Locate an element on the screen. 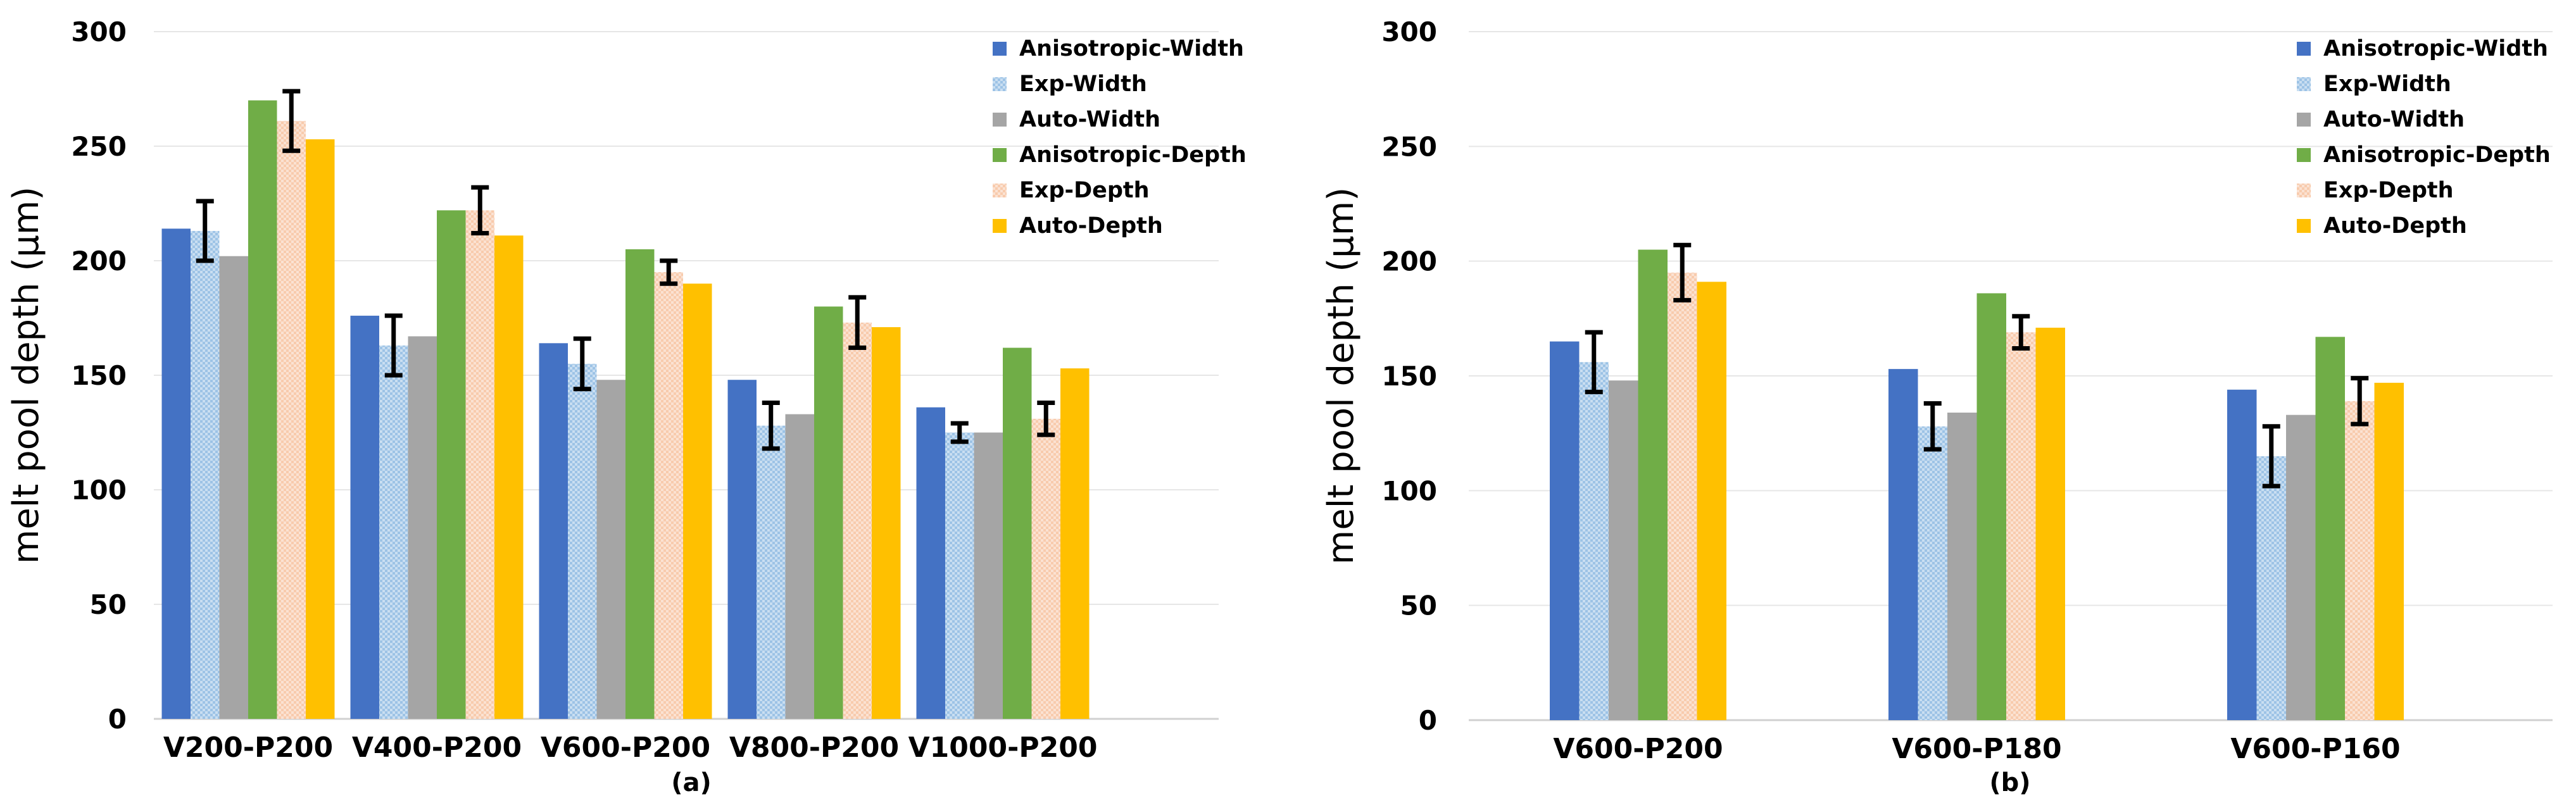  bar-auto-width-v600-p180 is located at coordinates (1962, 566).